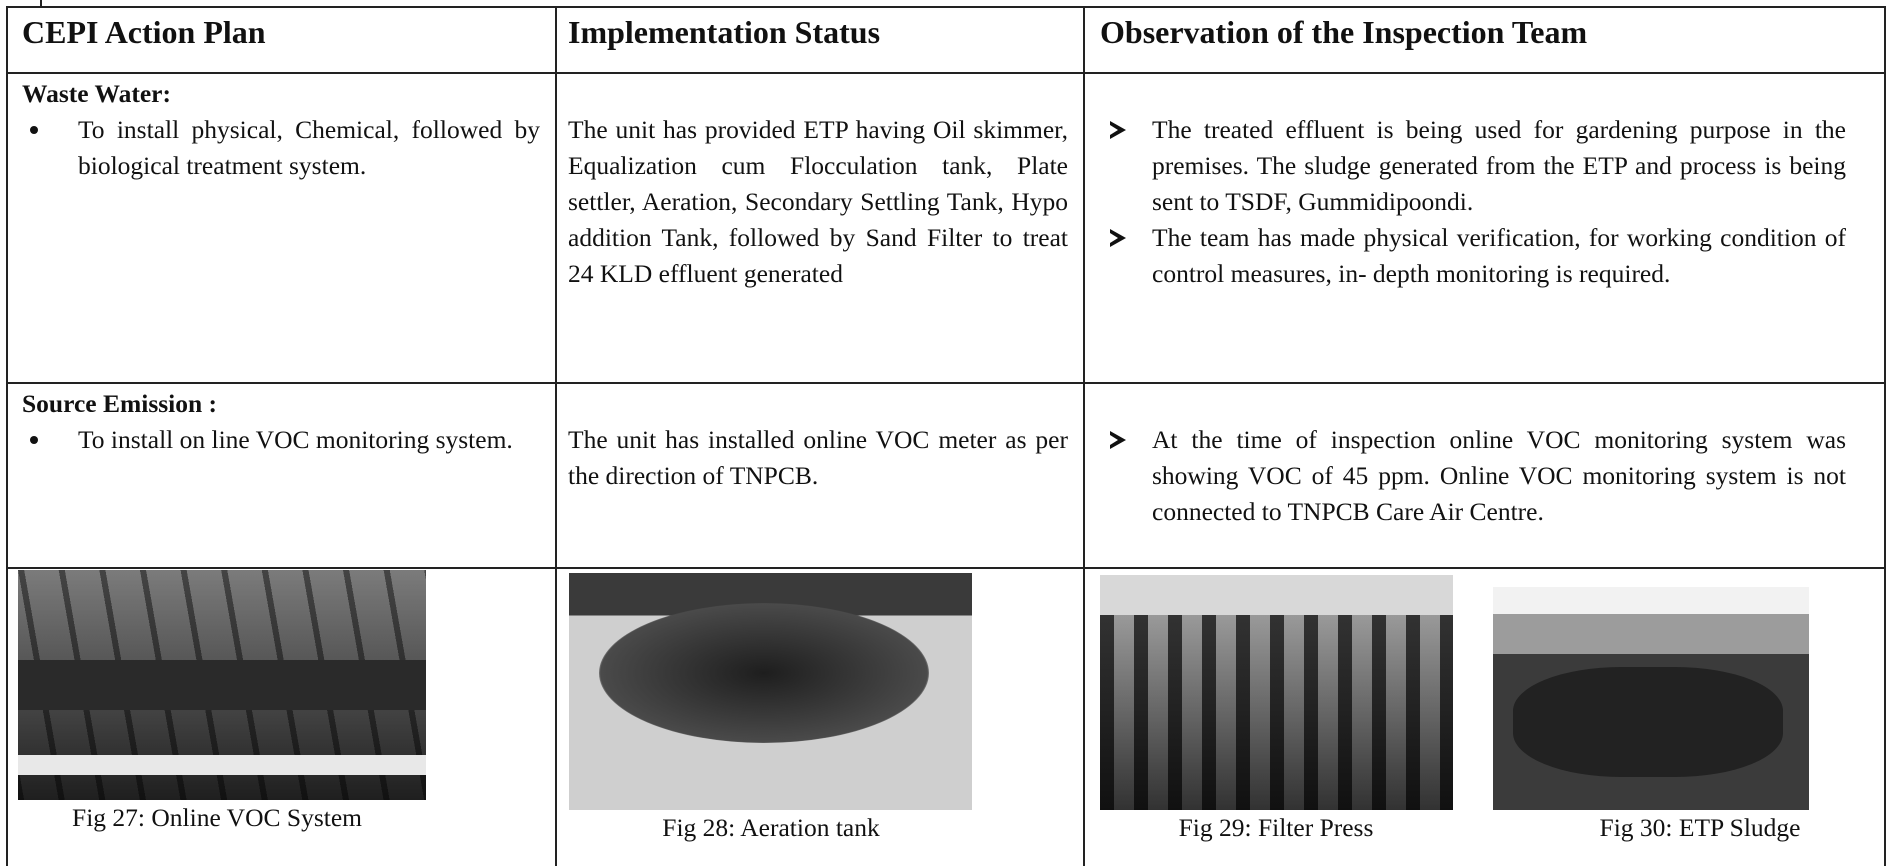 The height and width of the screenshot is (866, 1891). I want to click on figure-caption: Fig 27: Online VOC System, so click(217, 817).